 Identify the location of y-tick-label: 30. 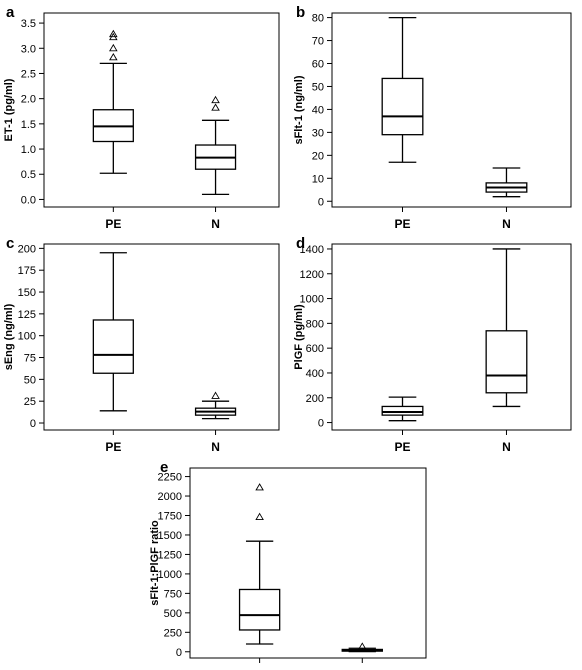
(318, 133).